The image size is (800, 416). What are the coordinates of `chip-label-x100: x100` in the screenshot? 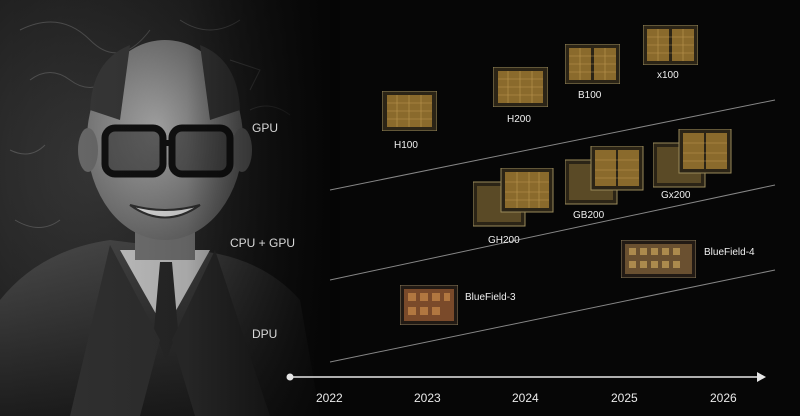 It's located at (668, 75).